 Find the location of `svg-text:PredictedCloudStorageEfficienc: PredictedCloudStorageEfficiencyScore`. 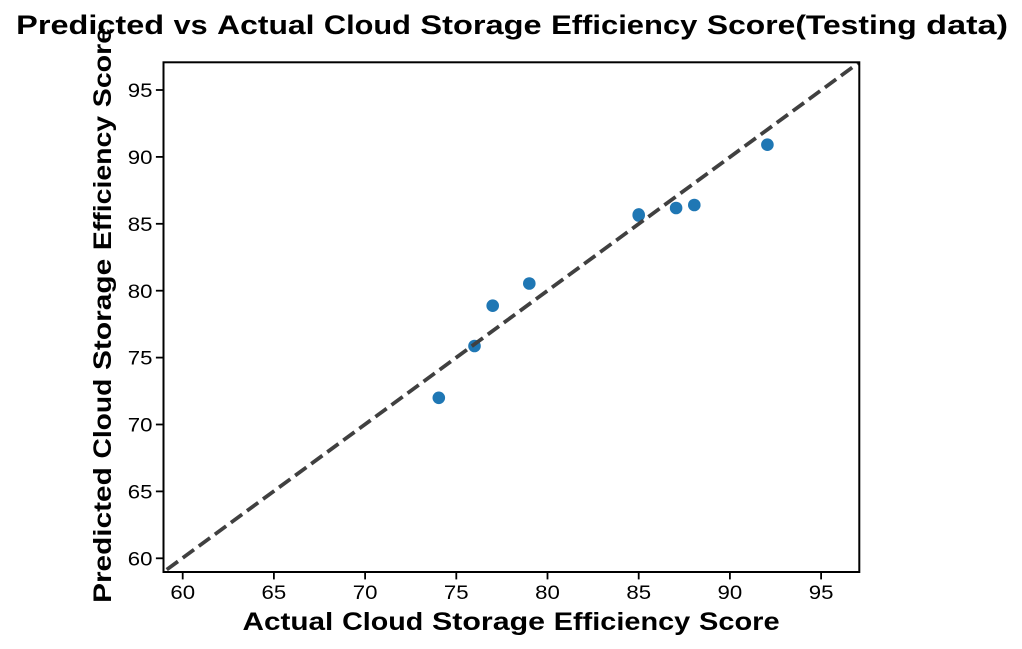

svg-text:PredictedCloudStorageEfficienc: PredictedCloudStorageEfficiencyScore is located at coordinates (103, 315).